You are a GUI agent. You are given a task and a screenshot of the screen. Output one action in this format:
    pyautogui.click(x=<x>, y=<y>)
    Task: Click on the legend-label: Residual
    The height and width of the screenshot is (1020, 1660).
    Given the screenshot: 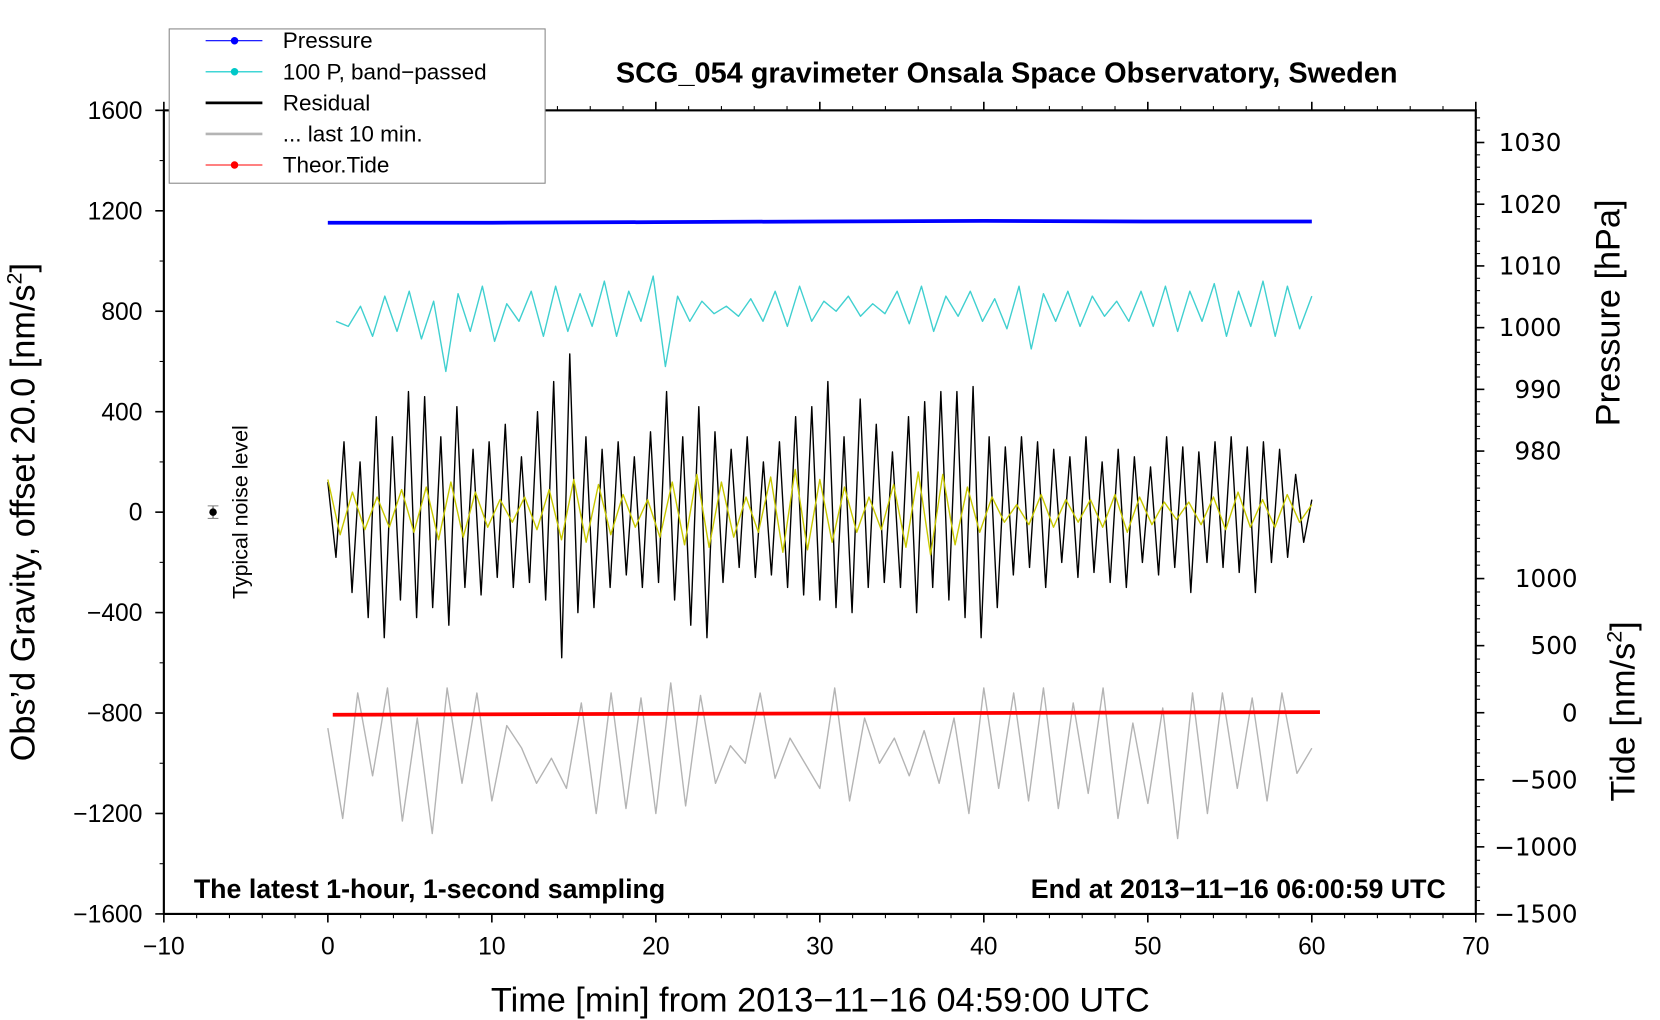 What is the action you would take?
    pyautogui.click(x=326, y=102)
    